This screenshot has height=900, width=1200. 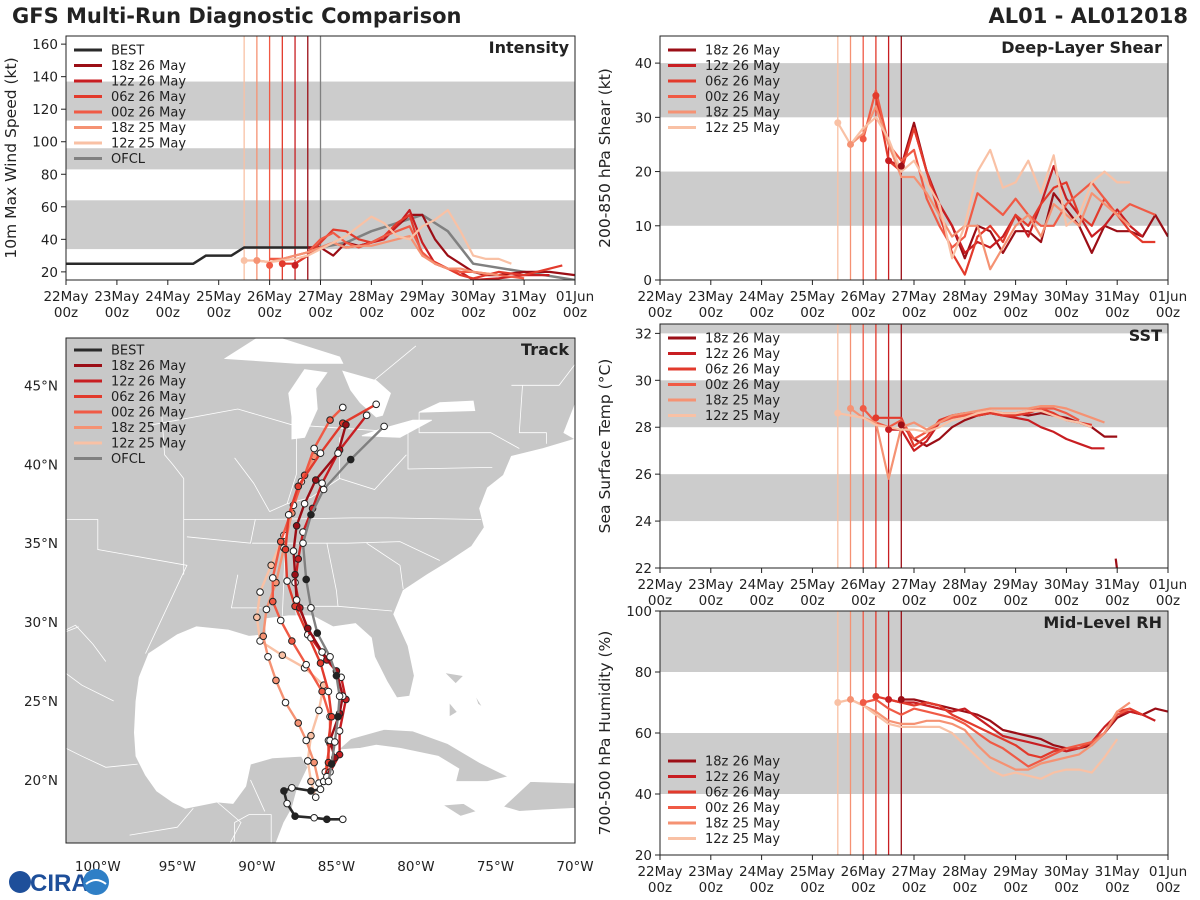 I want to click on shear-ylabel: 200-850 hPa Shear (kt), so click(x=605, y=158).